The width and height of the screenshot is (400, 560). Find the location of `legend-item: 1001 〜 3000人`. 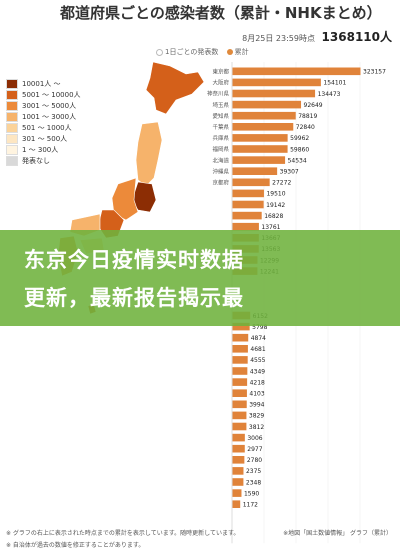

legend-item: 1001 〜 3000人 is located at coordinates (43, 116).